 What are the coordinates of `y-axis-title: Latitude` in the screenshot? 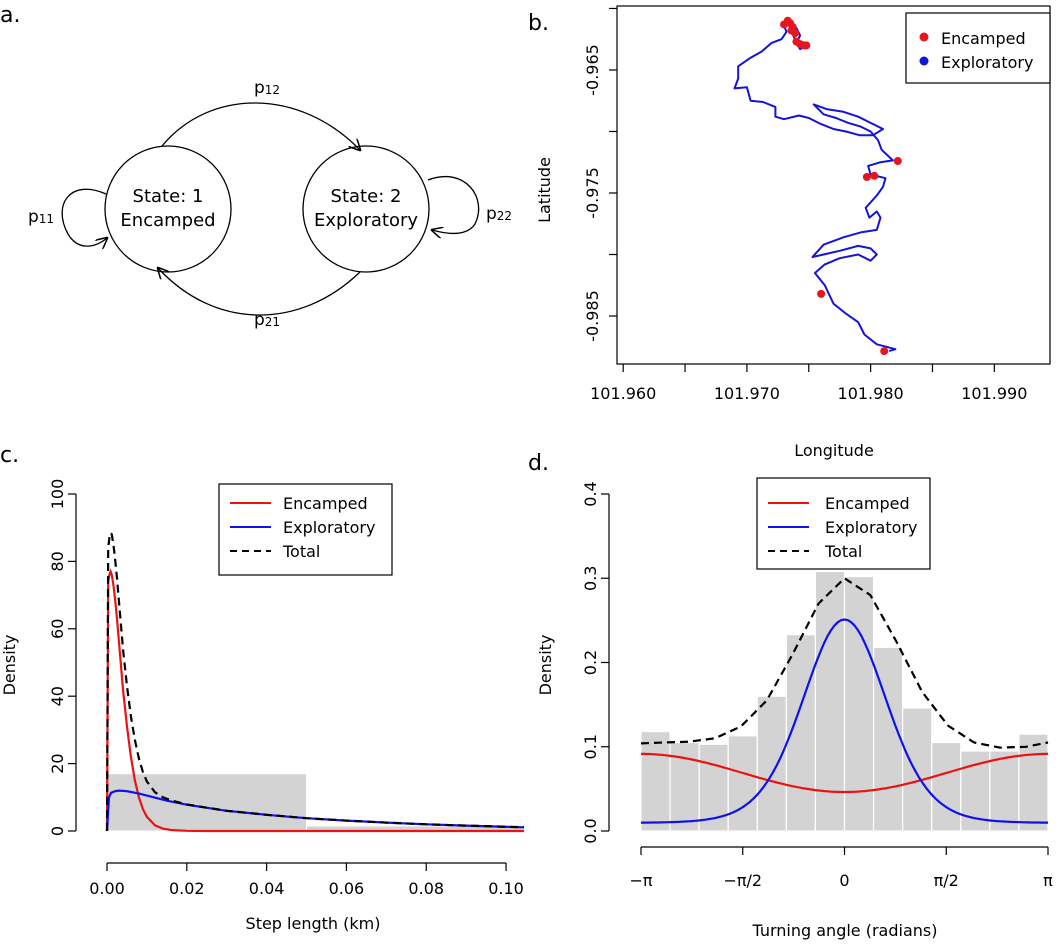 It's located at (544, 190).